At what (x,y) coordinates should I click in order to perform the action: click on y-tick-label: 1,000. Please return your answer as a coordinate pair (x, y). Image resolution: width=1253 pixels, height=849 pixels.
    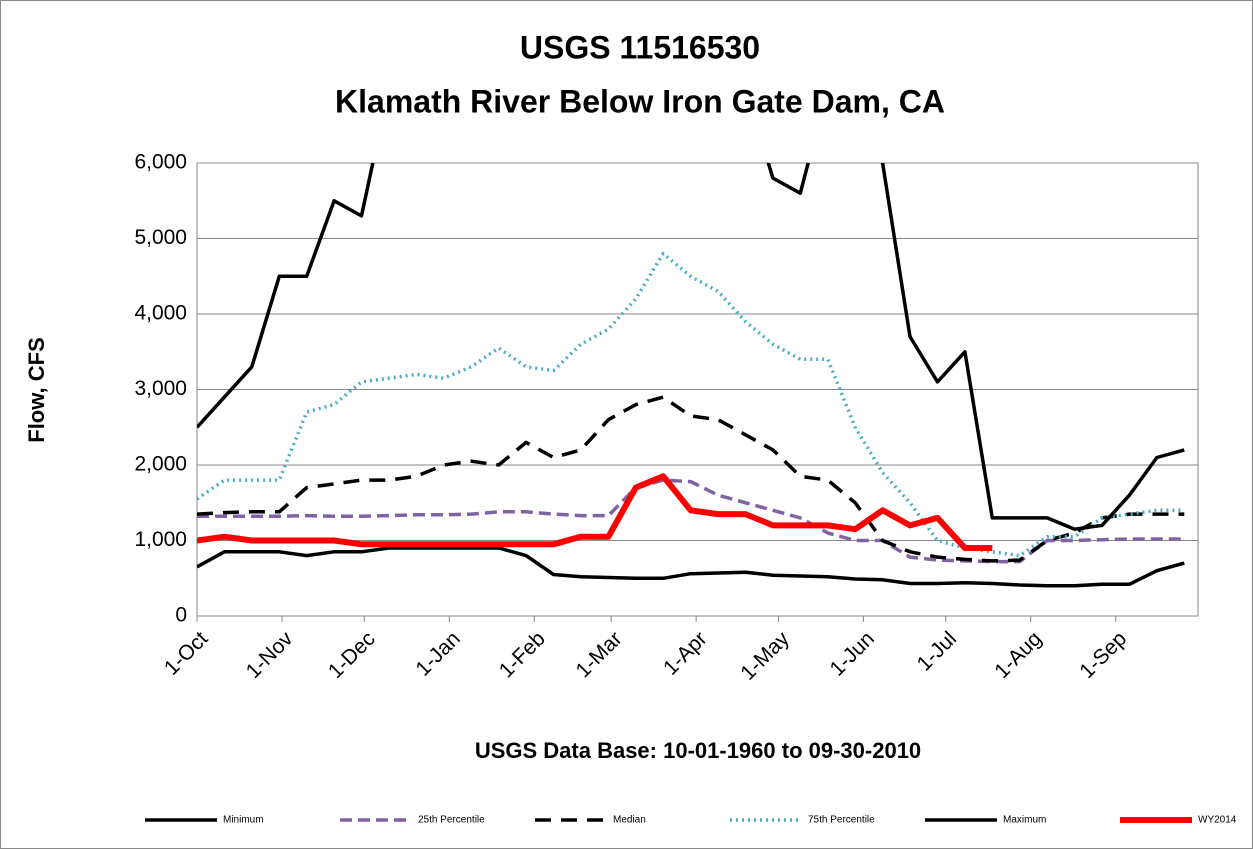
    Looking at the image, I should click on (160, 539).